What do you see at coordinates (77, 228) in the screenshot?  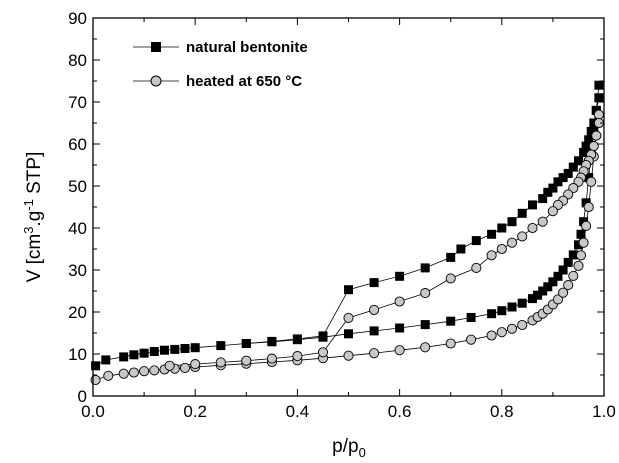 I see `y-tick-label: 40` at bounding box center [77, 228].